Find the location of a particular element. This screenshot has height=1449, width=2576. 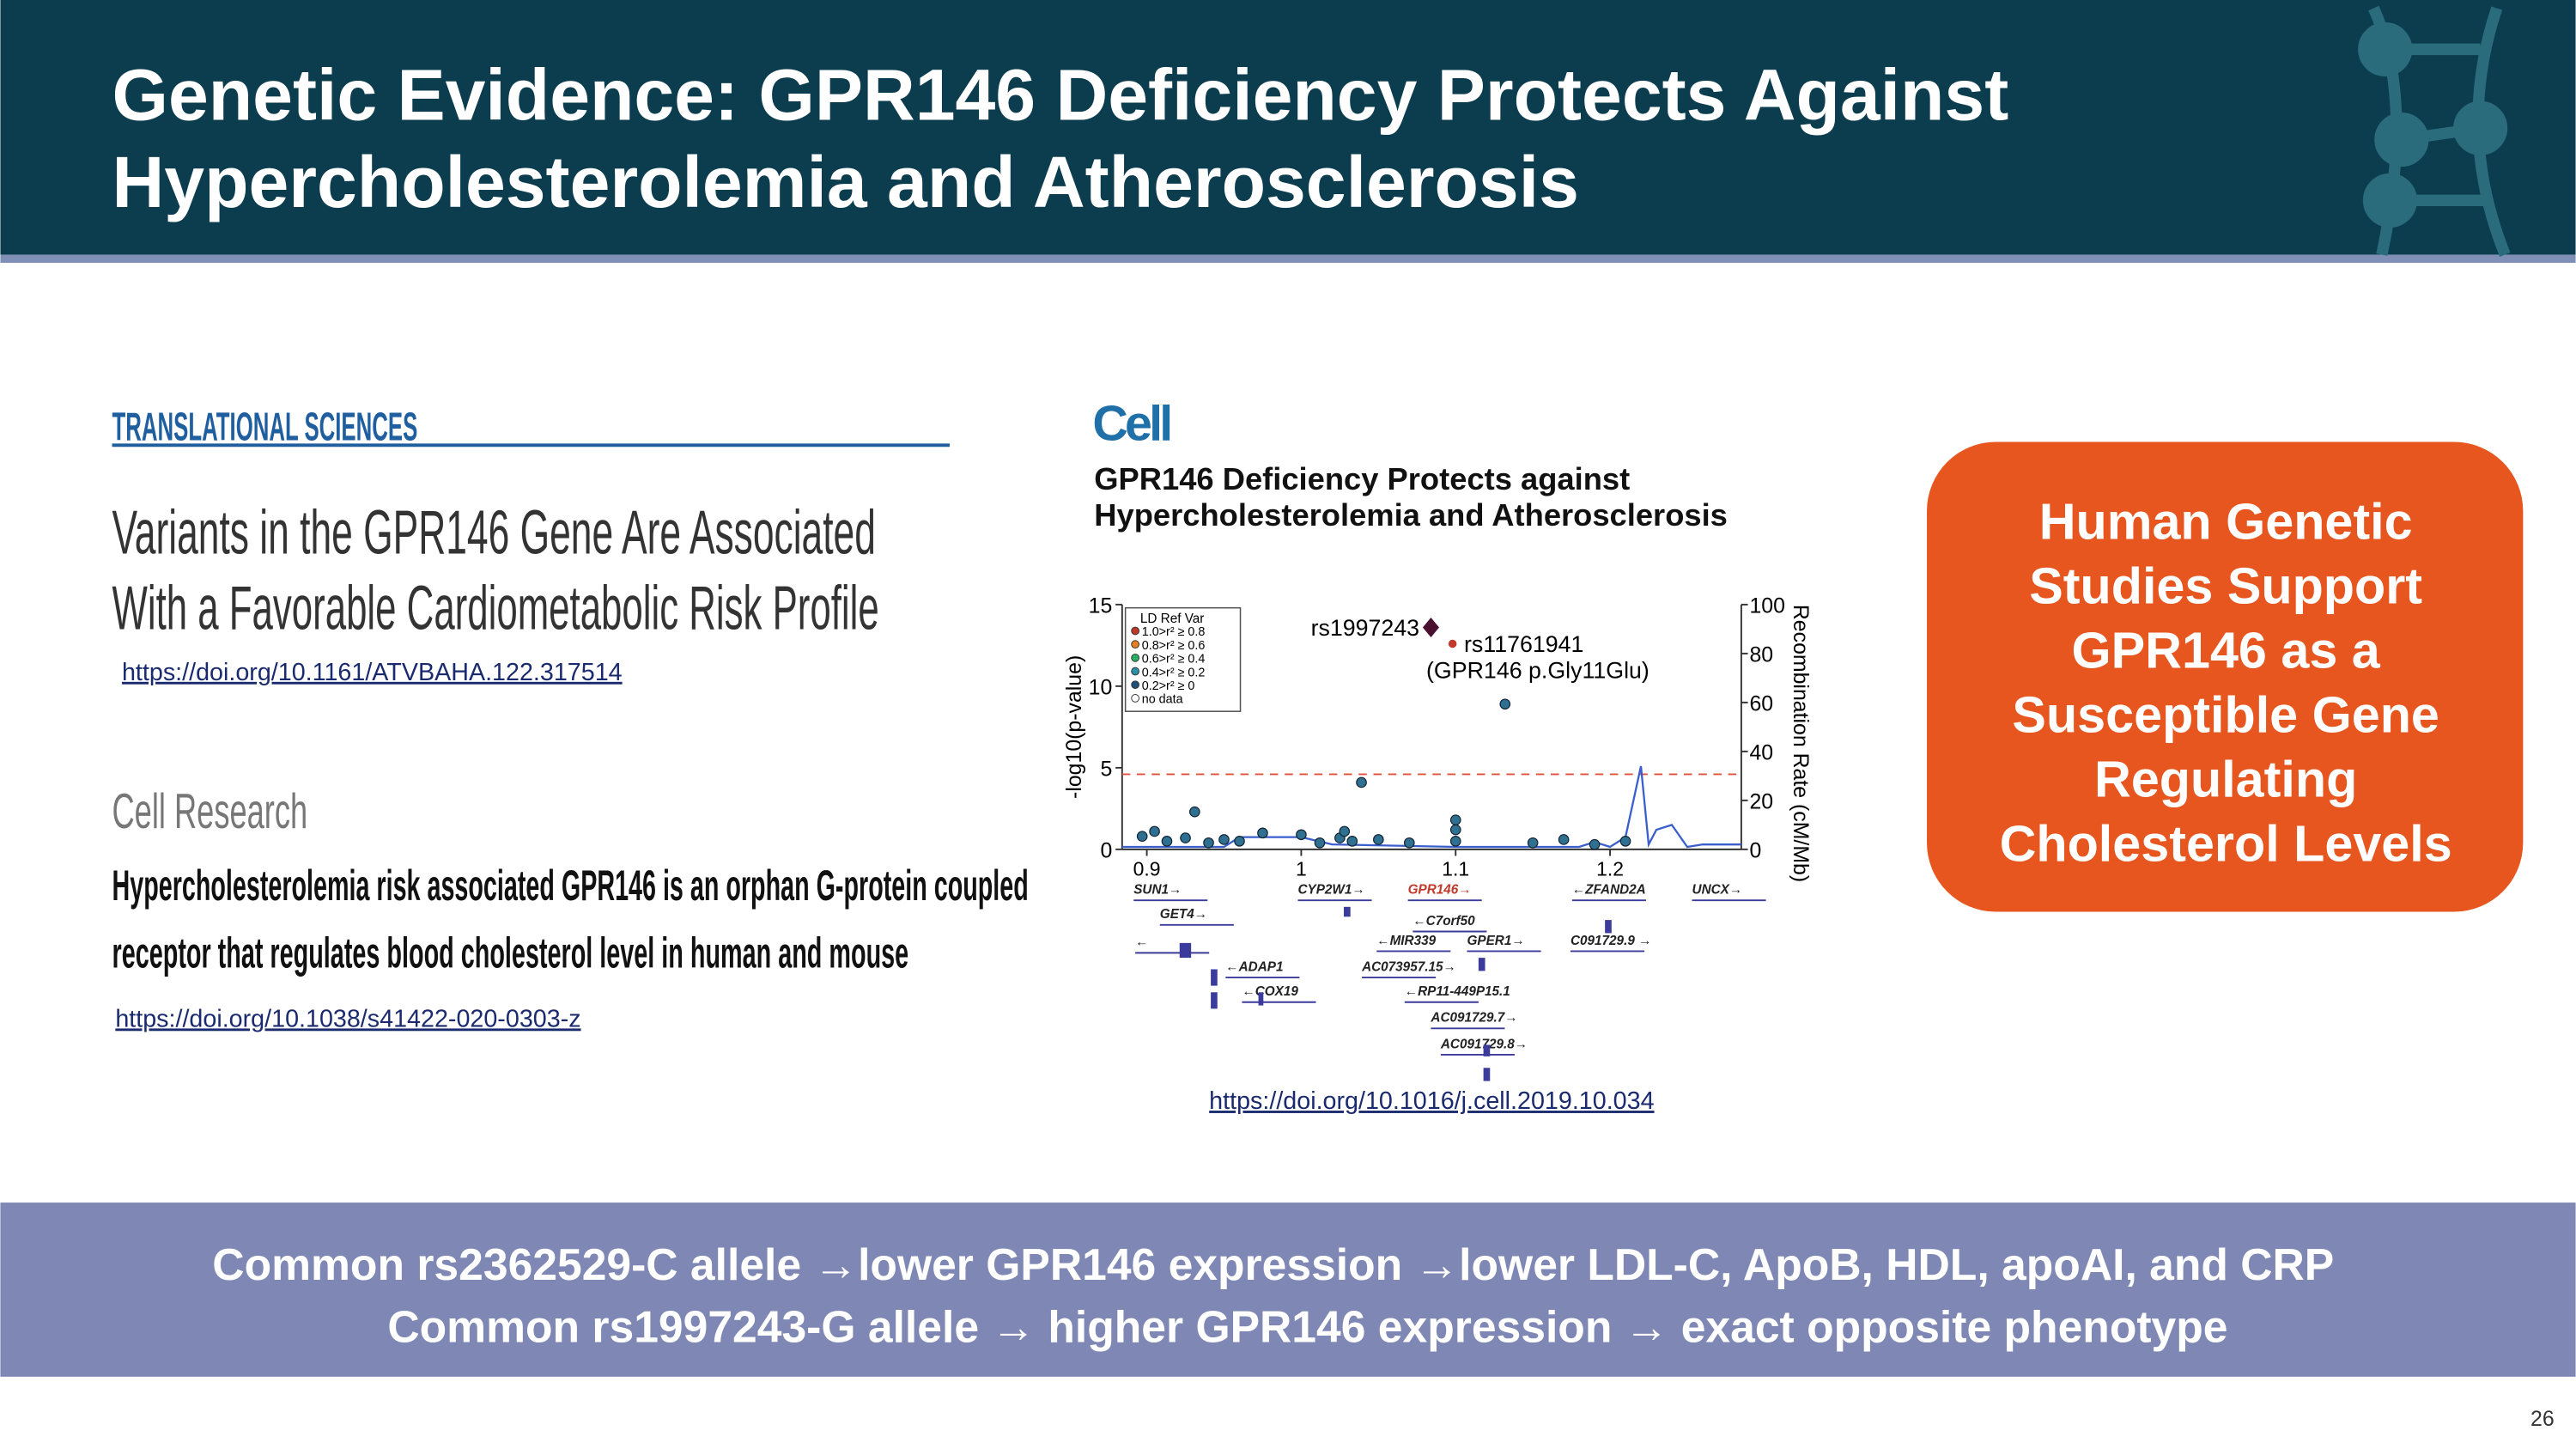

title-line: Hypercholesterolemia and Atherosclerosis is located at coordinates (845, 182).